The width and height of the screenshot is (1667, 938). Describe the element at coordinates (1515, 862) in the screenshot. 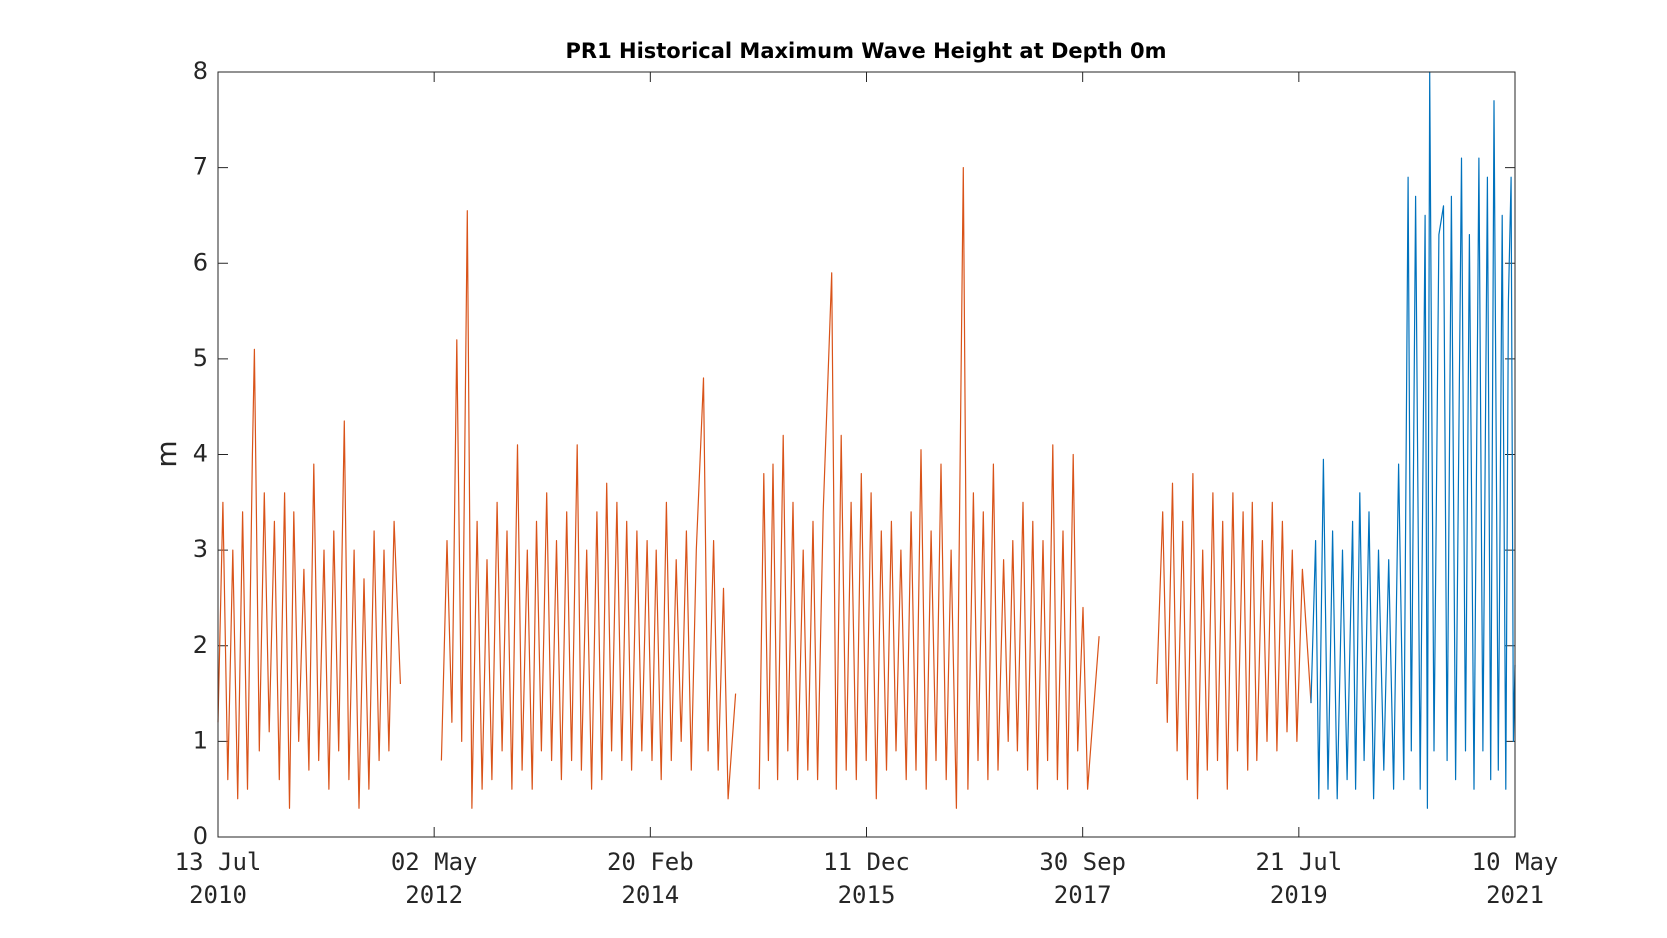

I see `x-tick-label: 10 May` at that location.